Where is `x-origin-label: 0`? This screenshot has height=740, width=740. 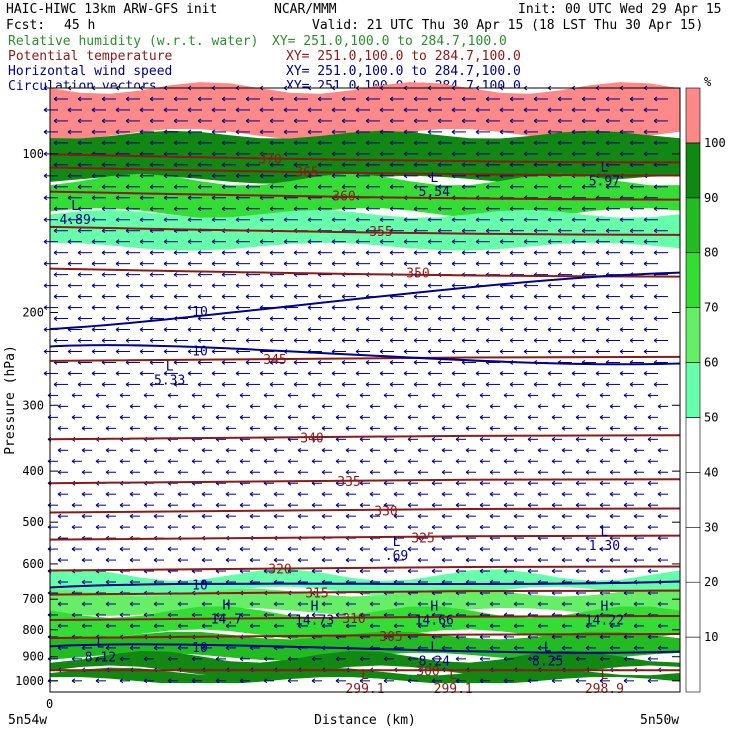
x-origin-label: 0 is located at coordinates (49, 704).